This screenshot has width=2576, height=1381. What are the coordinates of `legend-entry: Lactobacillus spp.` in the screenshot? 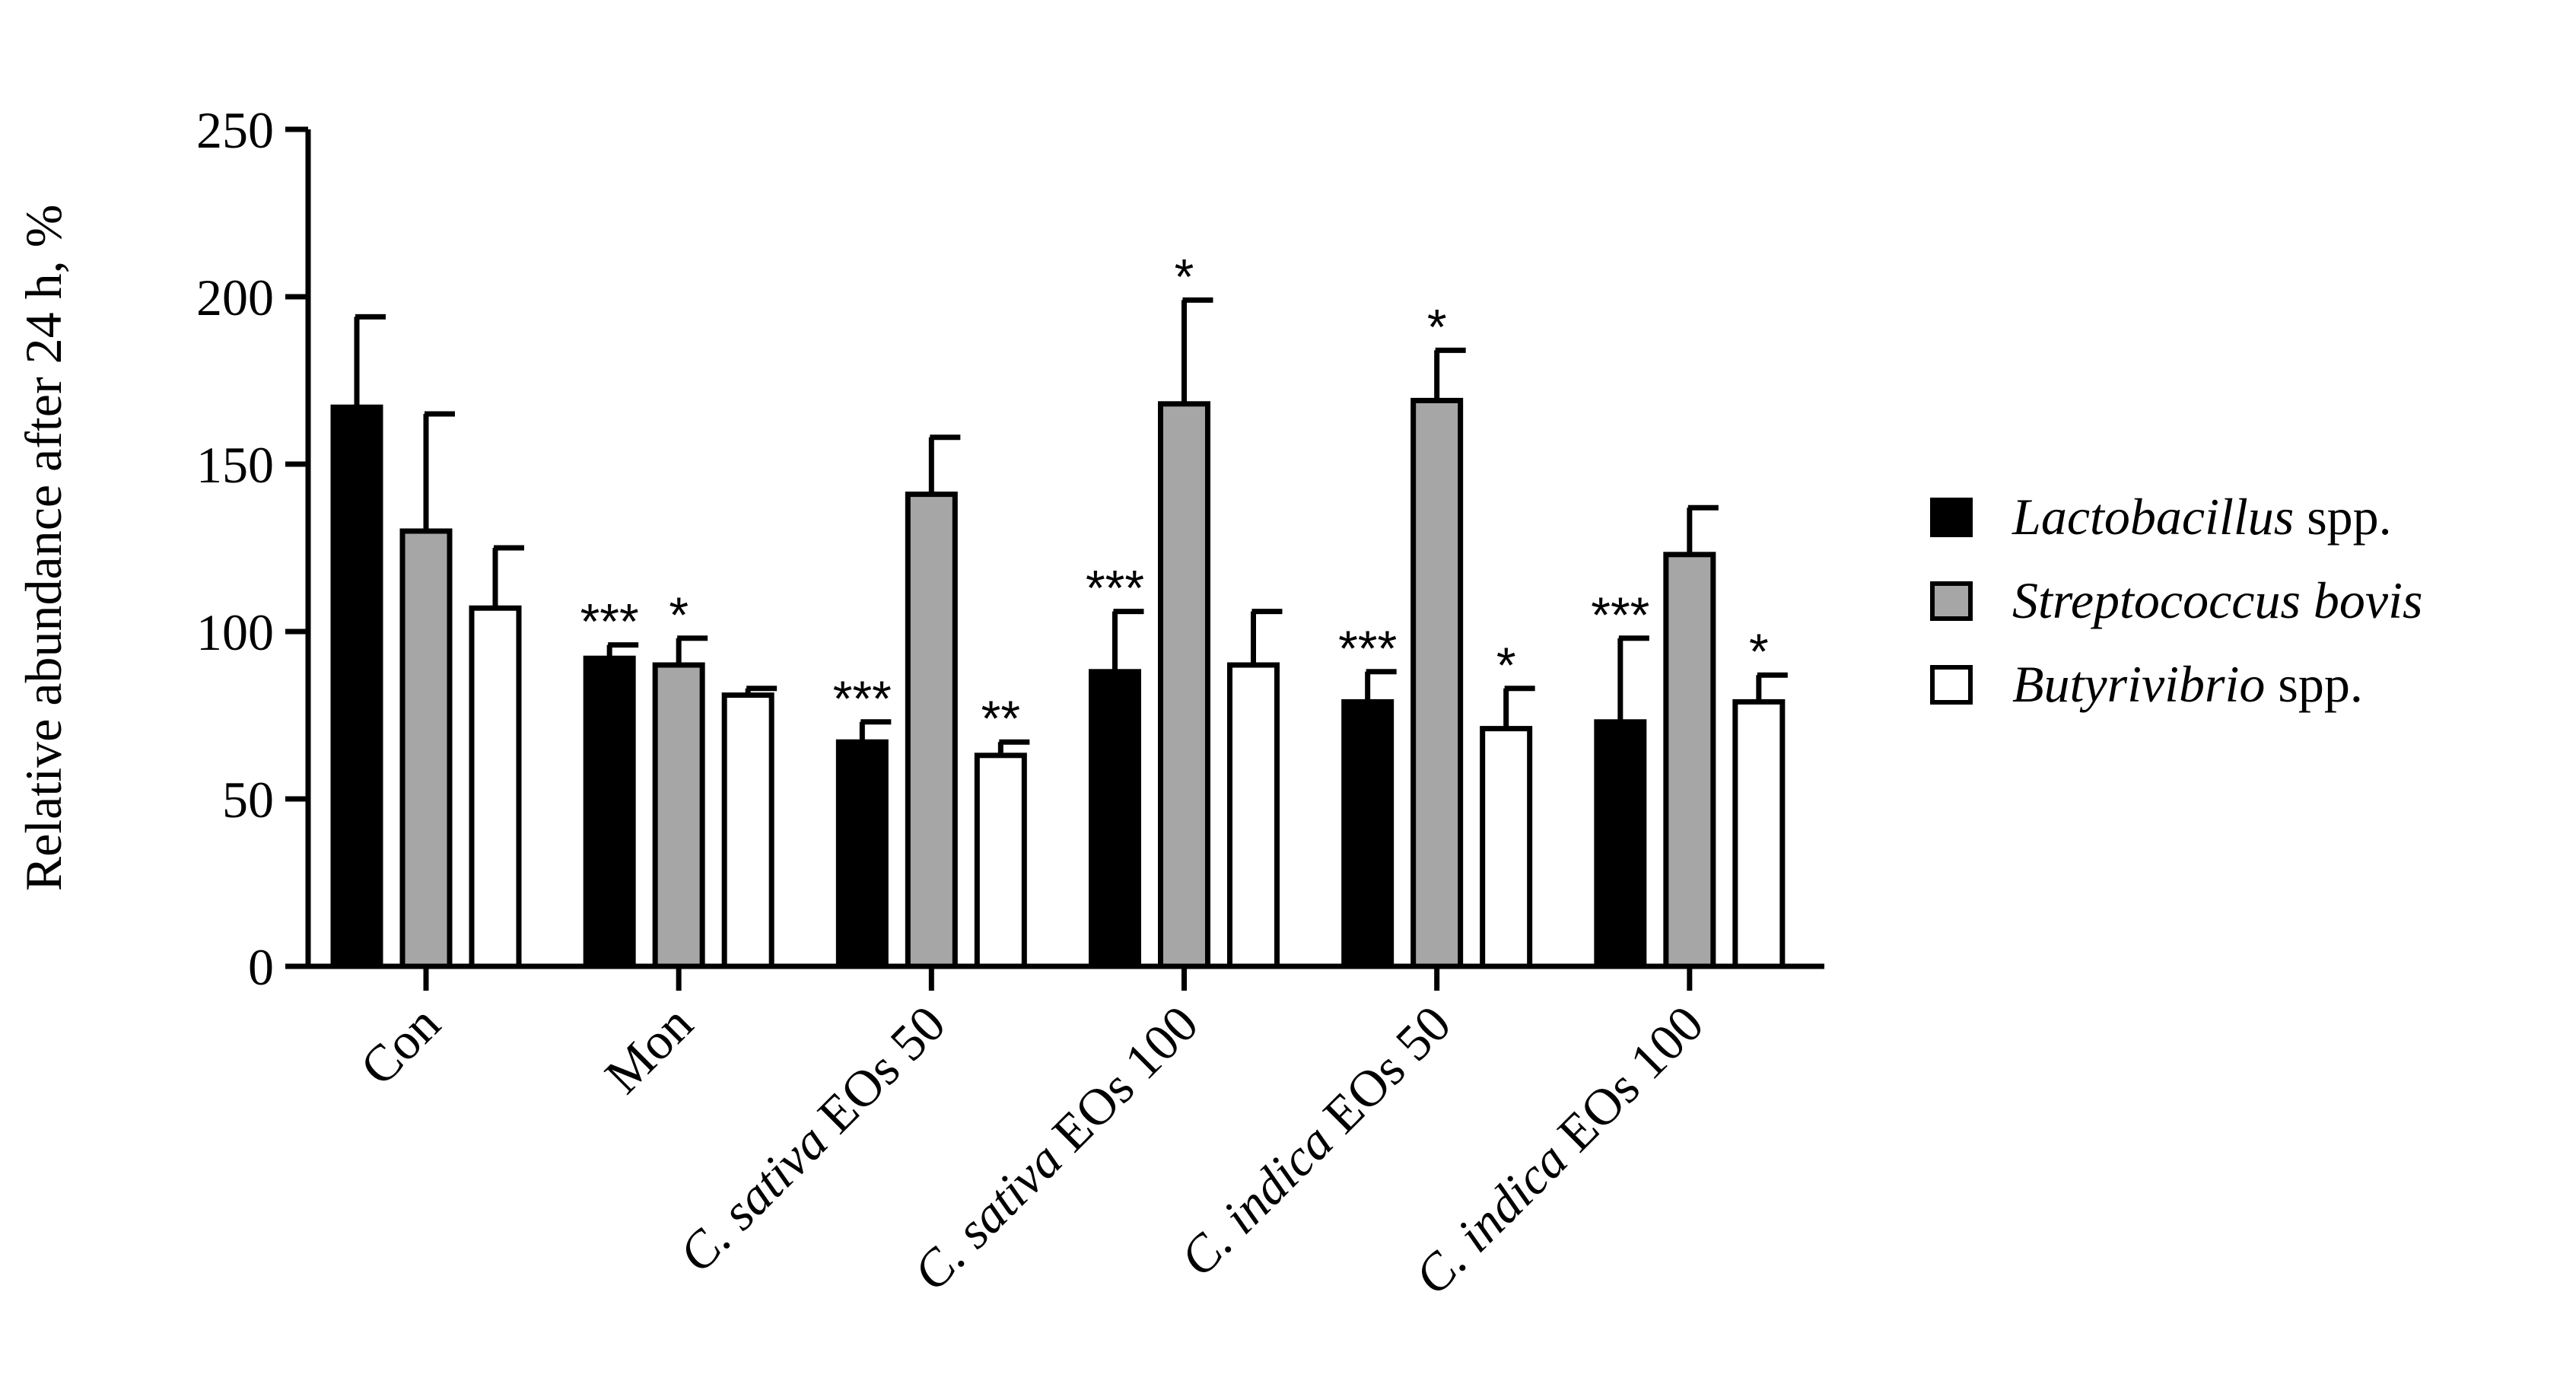 It's located at (2202, 517).